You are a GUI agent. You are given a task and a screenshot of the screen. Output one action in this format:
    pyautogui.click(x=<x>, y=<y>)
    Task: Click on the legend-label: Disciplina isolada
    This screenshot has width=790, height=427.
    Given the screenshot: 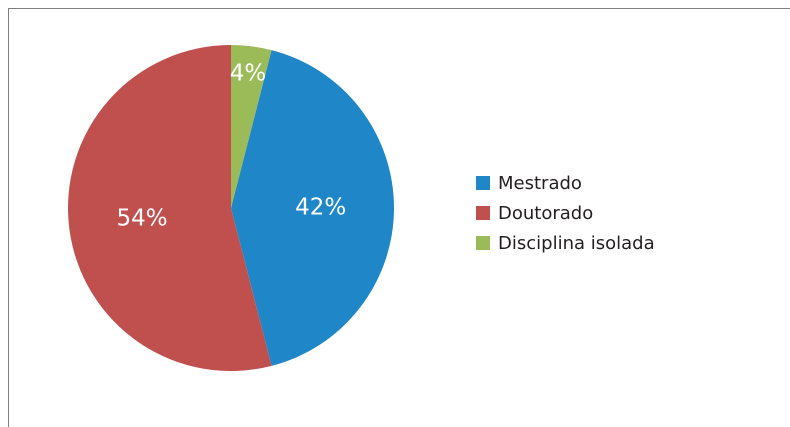 What is the action you would take?
    pyautogui.click(x=576, y=243)
    